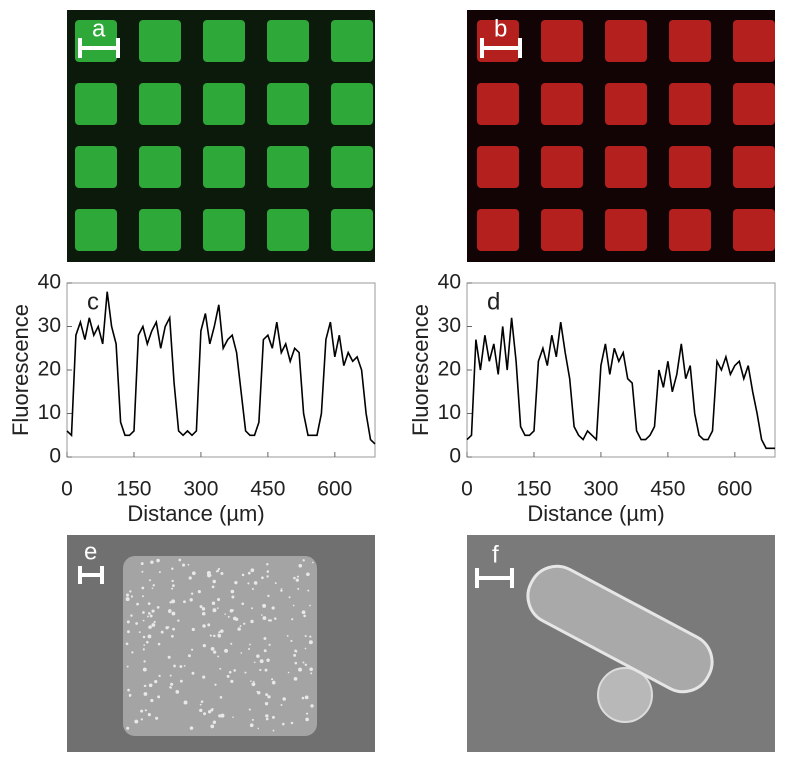 This screenshot has height=766, width=800. I want to click on panel-label: e, so click(90, 551).